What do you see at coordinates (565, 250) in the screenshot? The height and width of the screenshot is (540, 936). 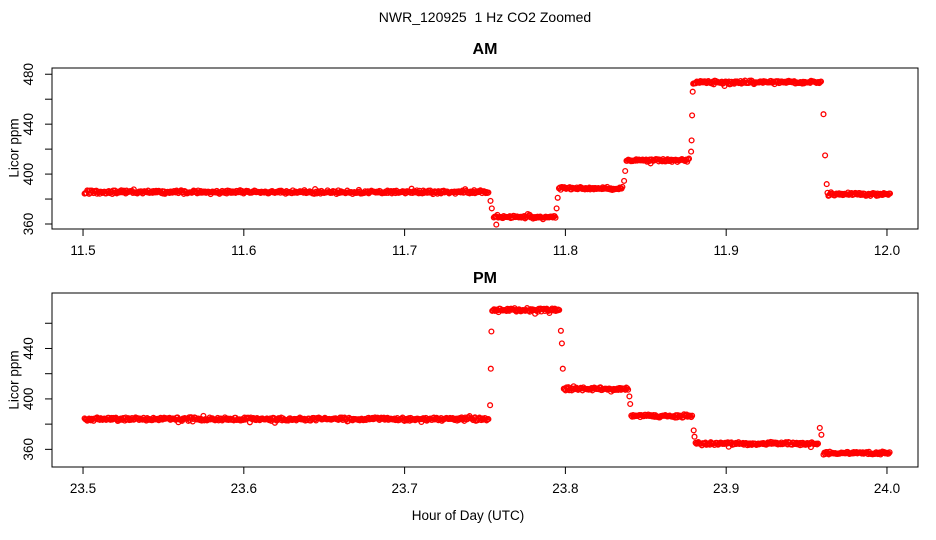 I see `x-tick-label: 11.8` at bounding box center [565, 250].